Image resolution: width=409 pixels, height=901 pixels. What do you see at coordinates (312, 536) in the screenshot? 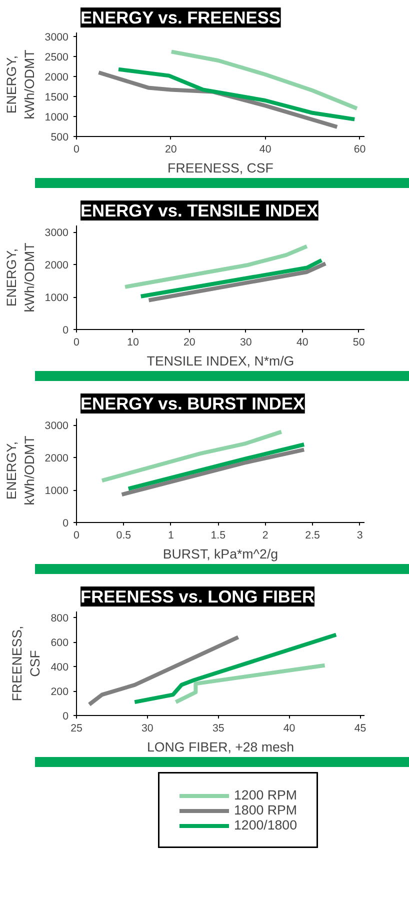
I see `x-tick-label: 2.5` at bounding box center [312, 536].